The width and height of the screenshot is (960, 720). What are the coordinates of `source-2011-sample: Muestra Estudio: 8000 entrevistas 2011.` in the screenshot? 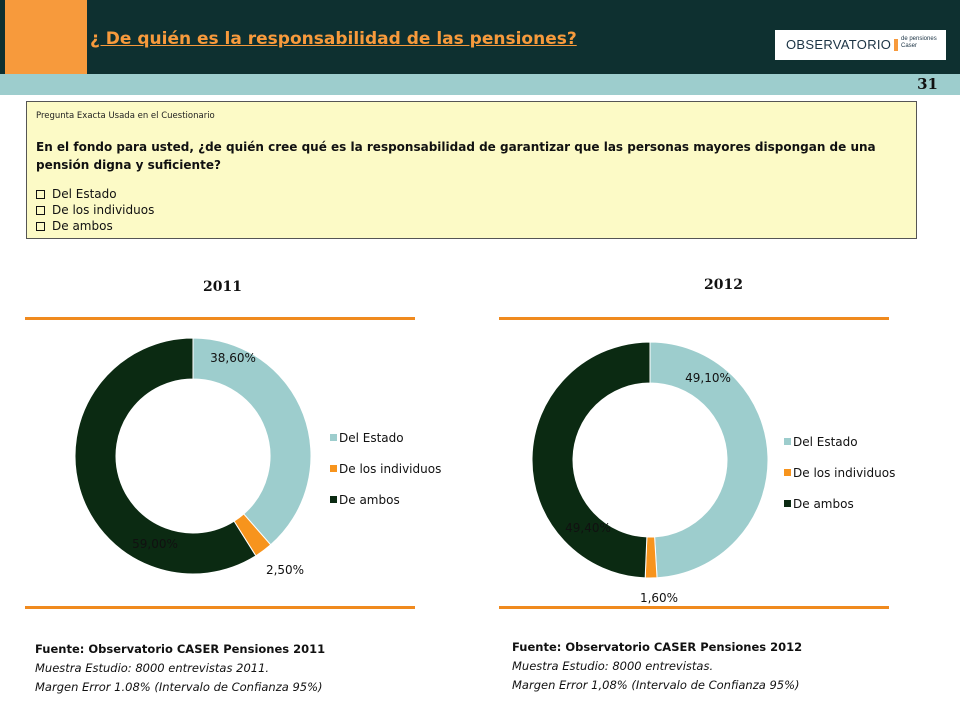 It's located at (152, 668).